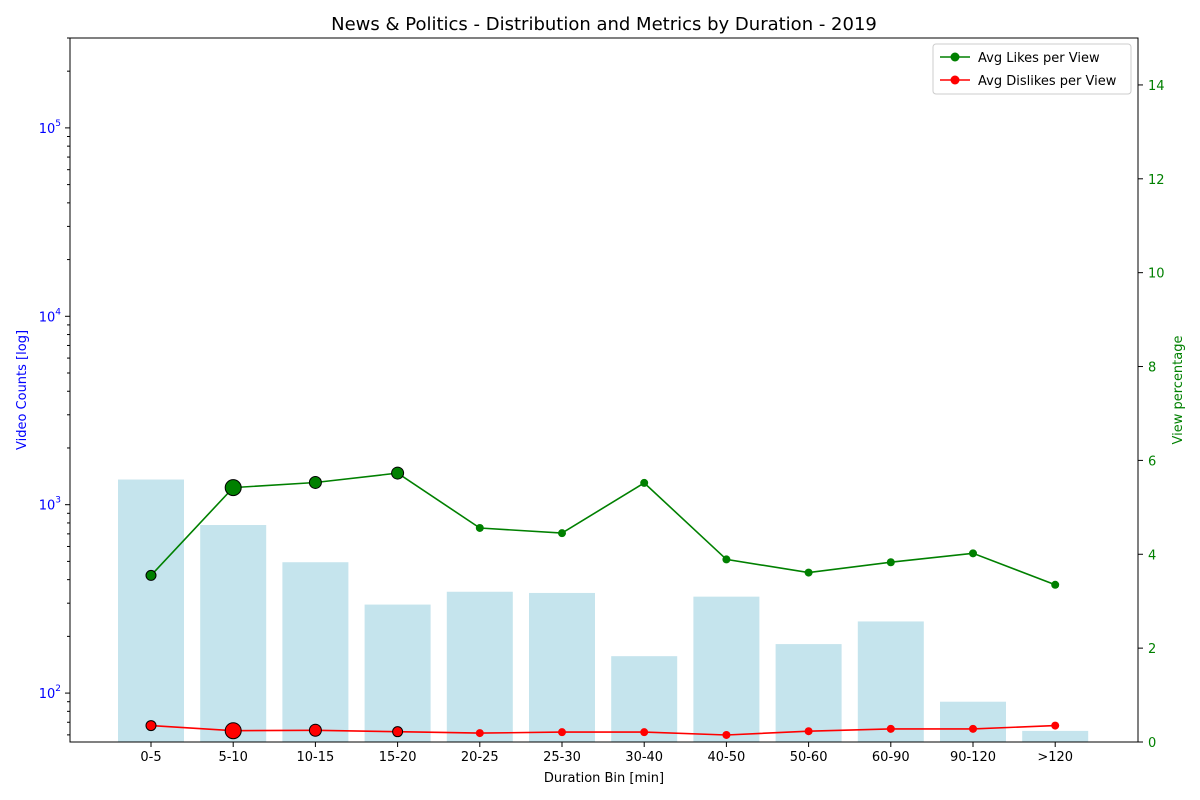 The width and height of the screenshot is (1200, 800). Describe the element at coordinates (50, 505) in the screenshot. I see `y-left-tick-label: 10³` at that location.